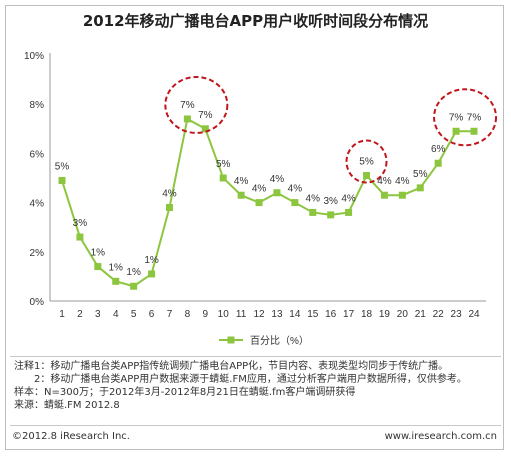  Describe the element at coordinates (62, 314) in the screenshot. I see `x-tick-label: 1` at that location.